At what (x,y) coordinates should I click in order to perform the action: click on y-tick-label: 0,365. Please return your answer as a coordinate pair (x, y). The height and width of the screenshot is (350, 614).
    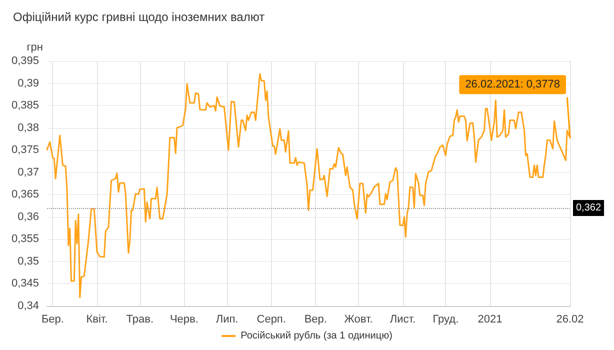
    Looking at the image, I should click on (25, 194).